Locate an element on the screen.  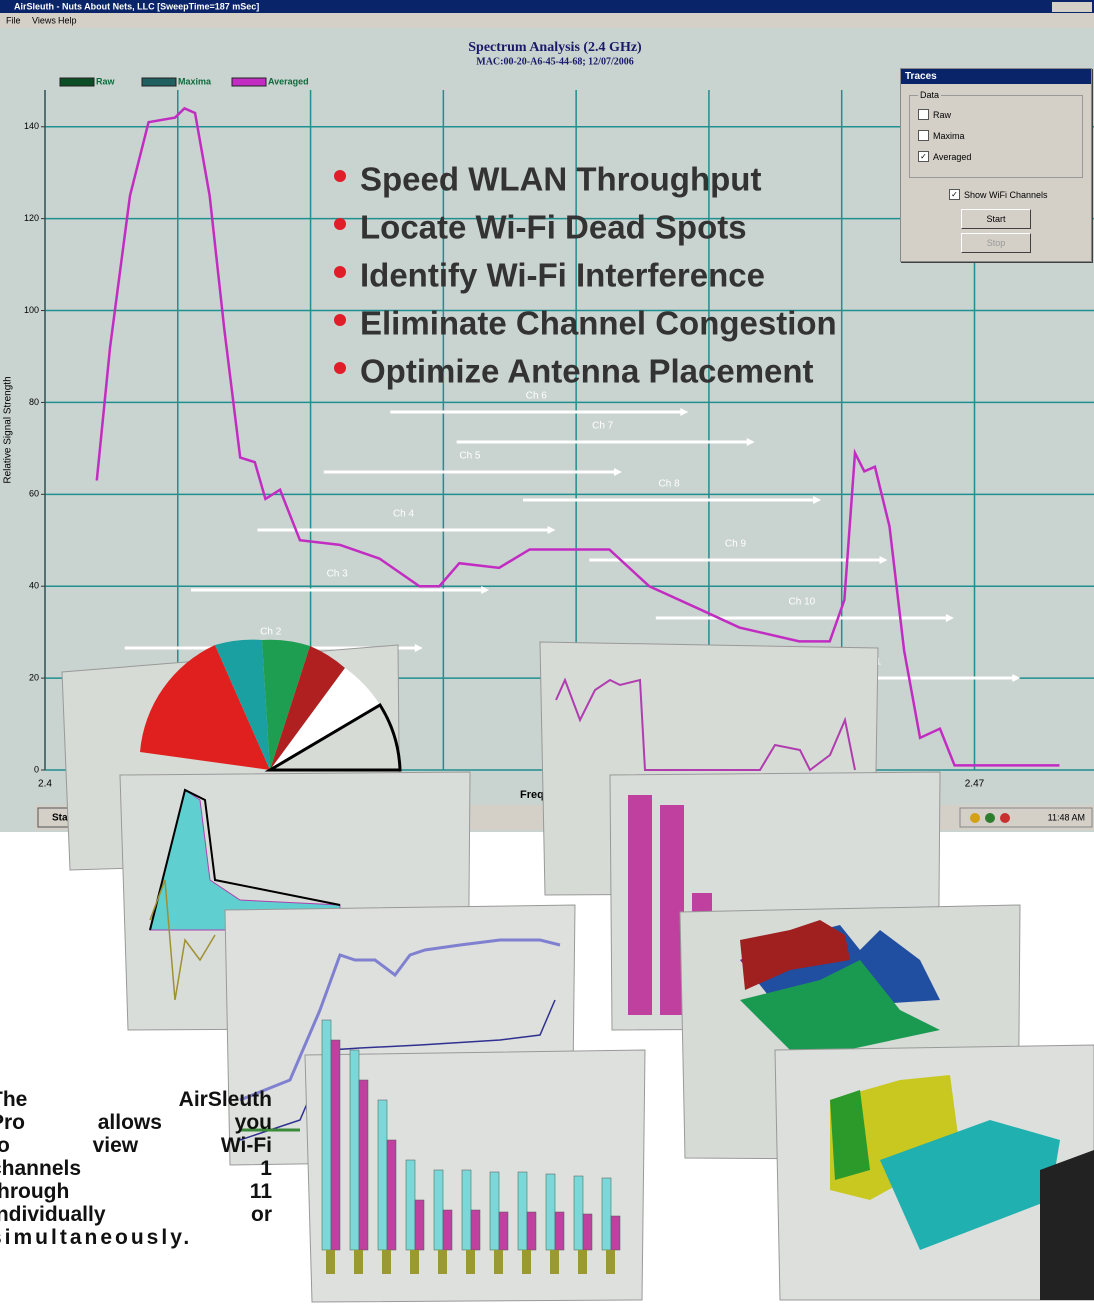
caption-line: to view Wi-Fi is located at coordinates (136, 1145).